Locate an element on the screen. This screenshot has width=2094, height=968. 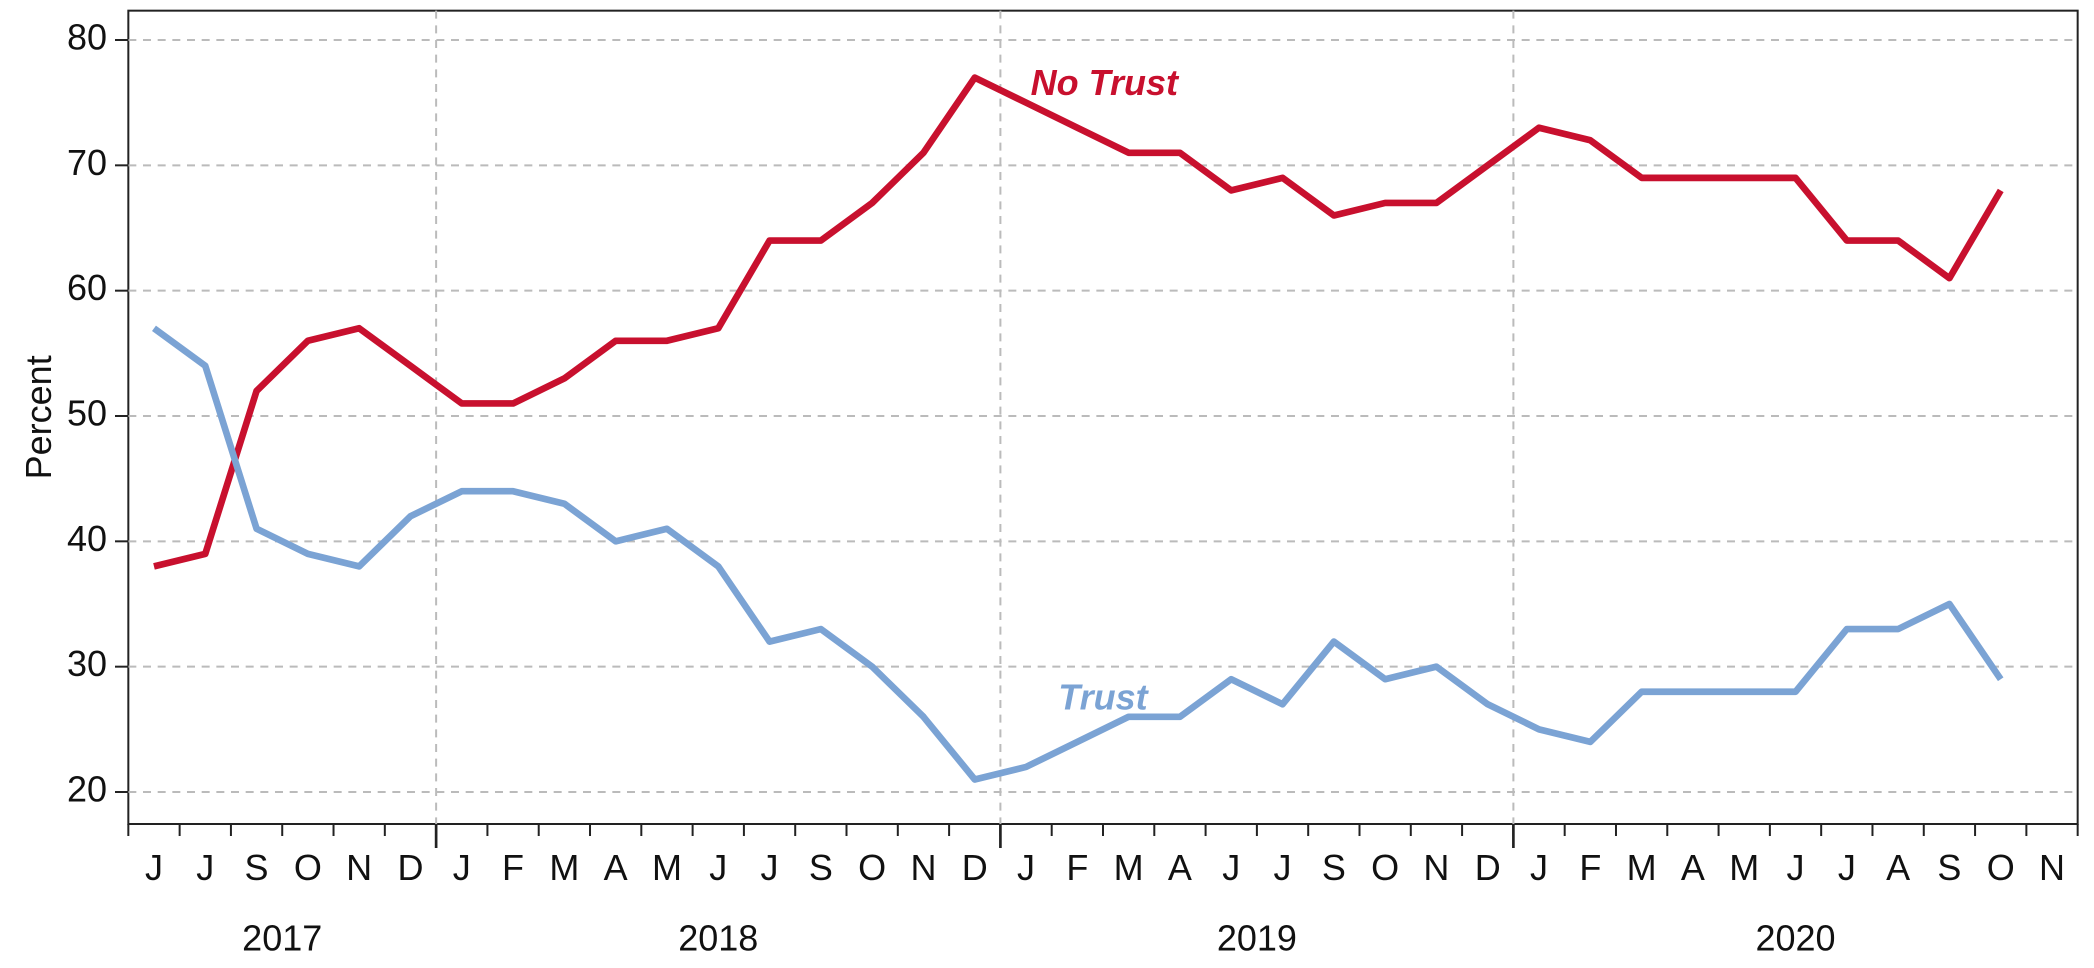
y-axis-label: Percent is located at coordinates (38, 417).